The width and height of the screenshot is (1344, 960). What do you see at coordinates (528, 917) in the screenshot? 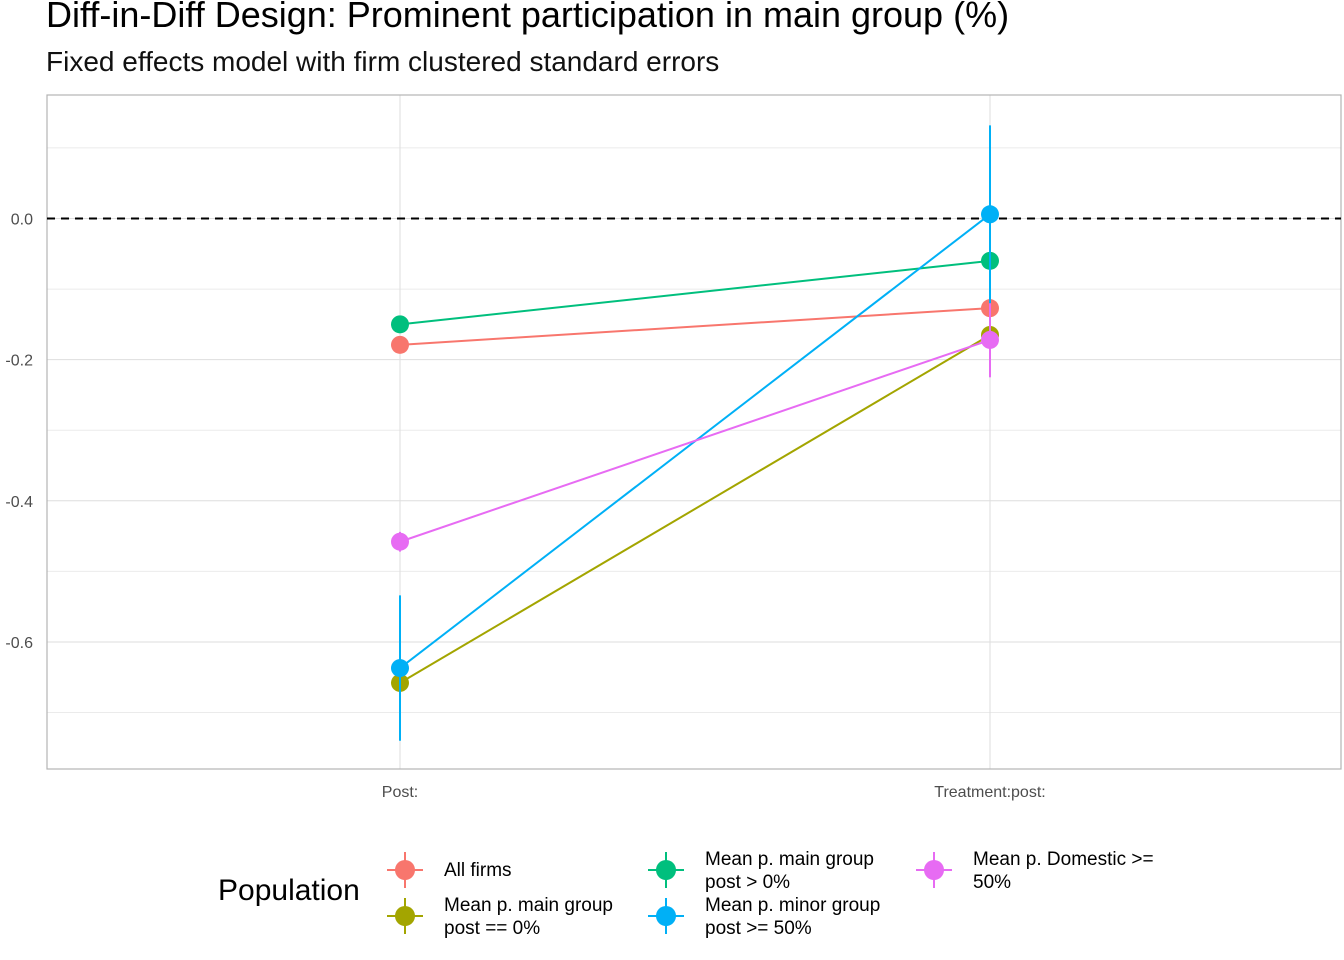
I see `legend-label-main-post-zero: Mean p. main group post == 0%` at bounding box center [528, 917].